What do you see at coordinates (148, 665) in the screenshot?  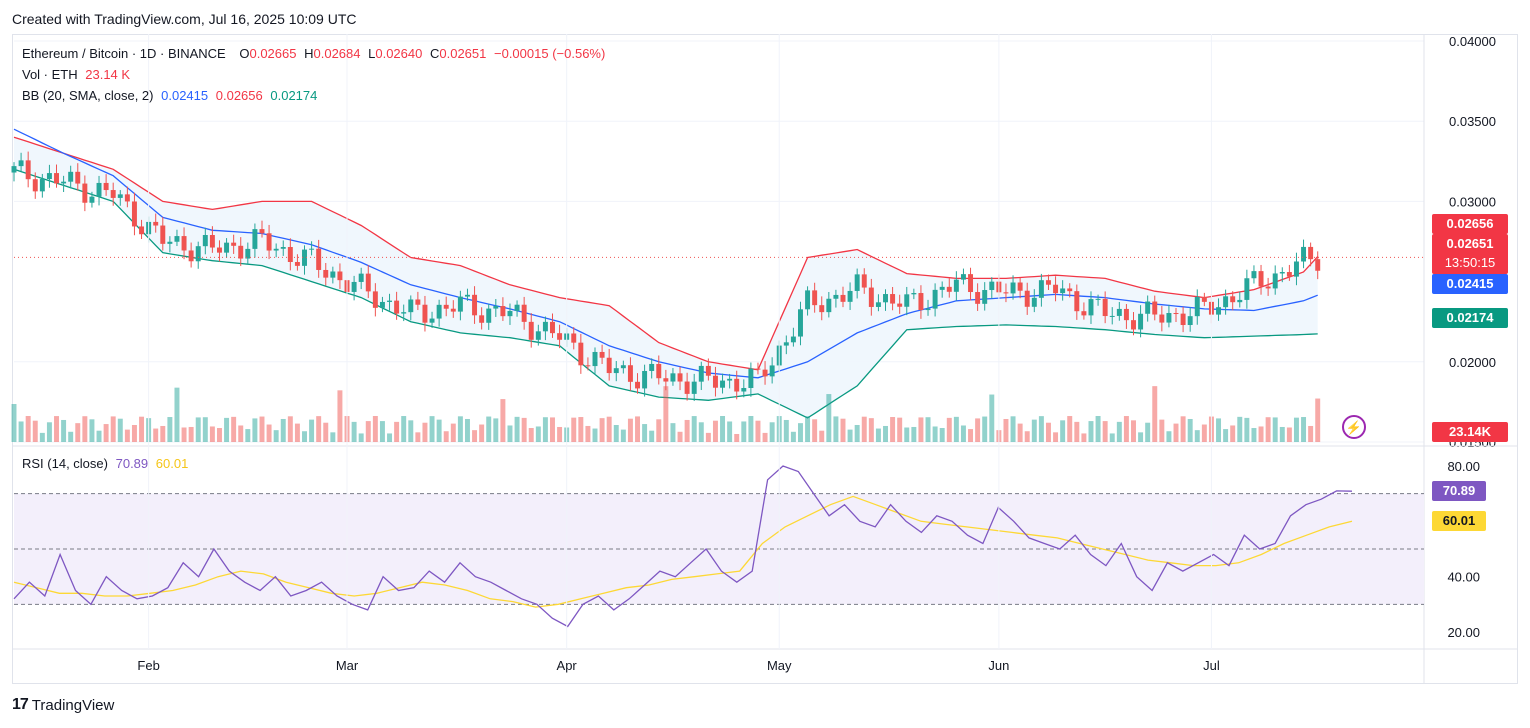 I see `time-axis-label: Feb` at bounding box center [148, 665].